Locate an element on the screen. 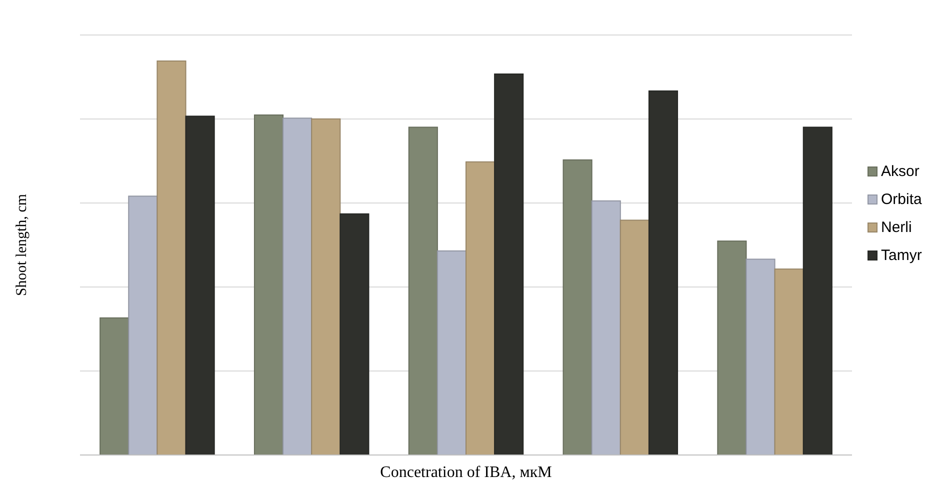 This screenshot has width=952, height=481. legend-label: Tamyr is located at coordinates (901, 255).